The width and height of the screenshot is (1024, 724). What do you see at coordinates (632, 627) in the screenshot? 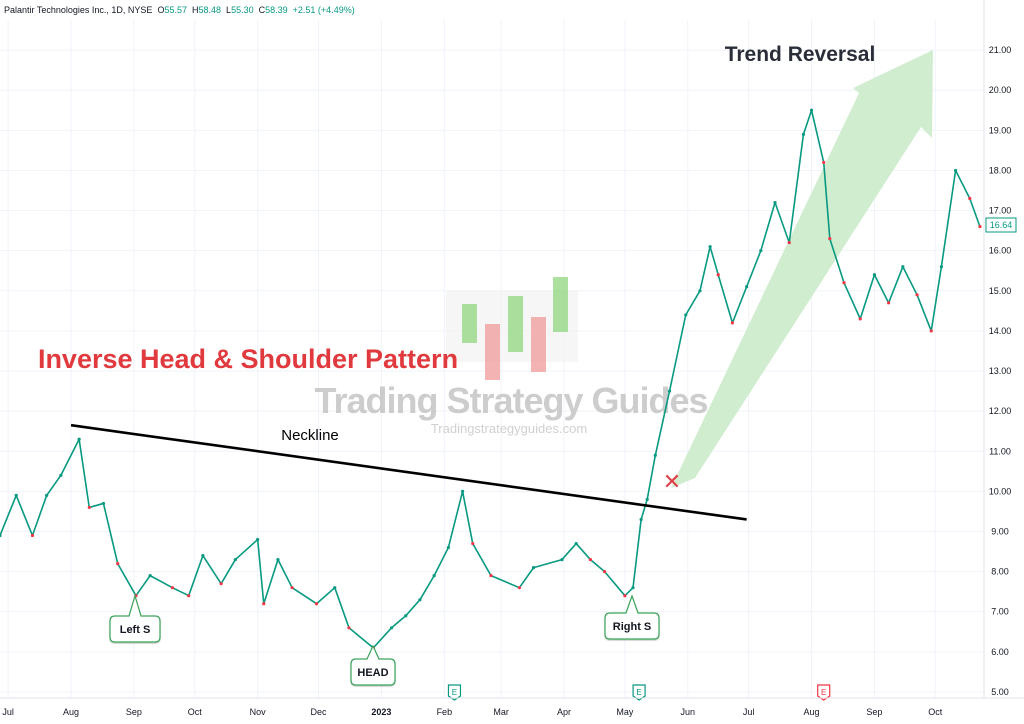
I see `right-shoulder-callout-label: Right S` at bounding box center [632, 627].